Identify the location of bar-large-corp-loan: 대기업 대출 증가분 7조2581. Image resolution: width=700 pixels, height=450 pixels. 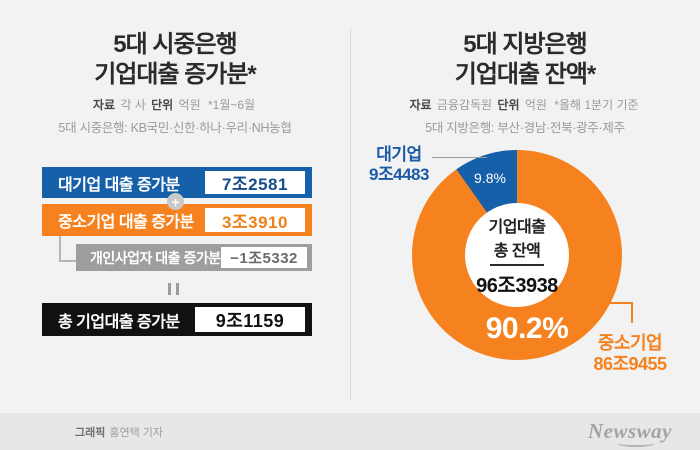
(177, 182).